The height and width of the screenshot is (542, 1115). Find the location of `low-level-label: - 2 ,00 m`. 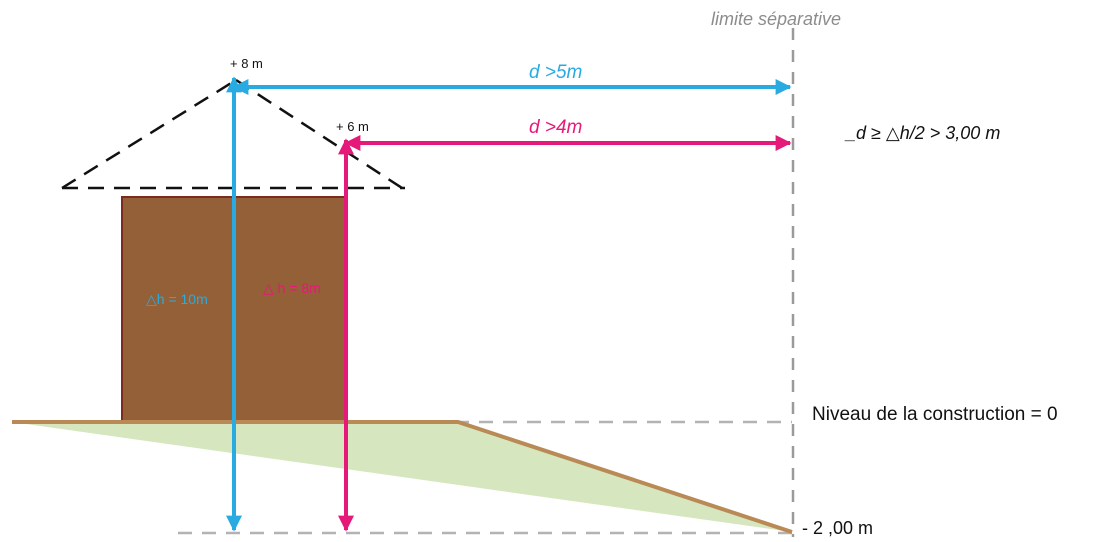

low-level-label: - 2 ,00 m is located at coordinates (837, 527).